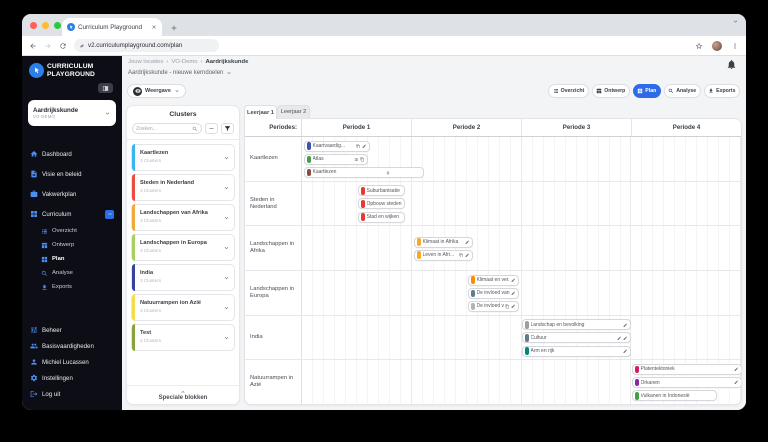 Image resolution: width=768 pixels, height=442 pixels. Describe the element at coordinates (72, 362) in the screenshot. I see `sidebar-item-michiel-lucassen: Michiel Lucassen` at that location.